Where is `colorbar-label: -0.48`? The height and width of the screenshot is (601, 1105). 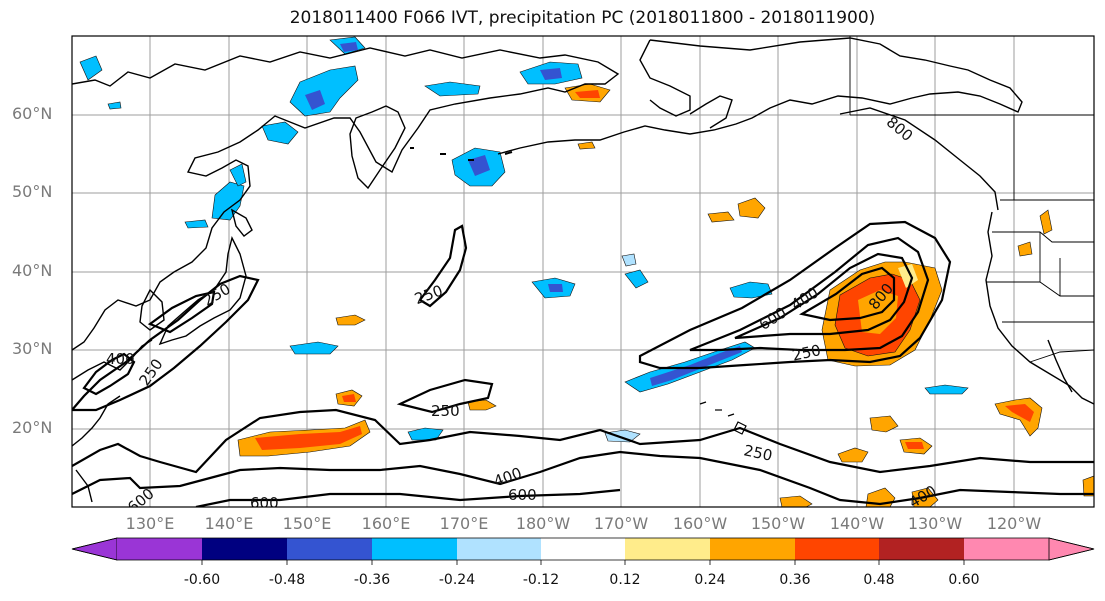 colorbar-label: -0.48 is located at coordinates (287, 580).